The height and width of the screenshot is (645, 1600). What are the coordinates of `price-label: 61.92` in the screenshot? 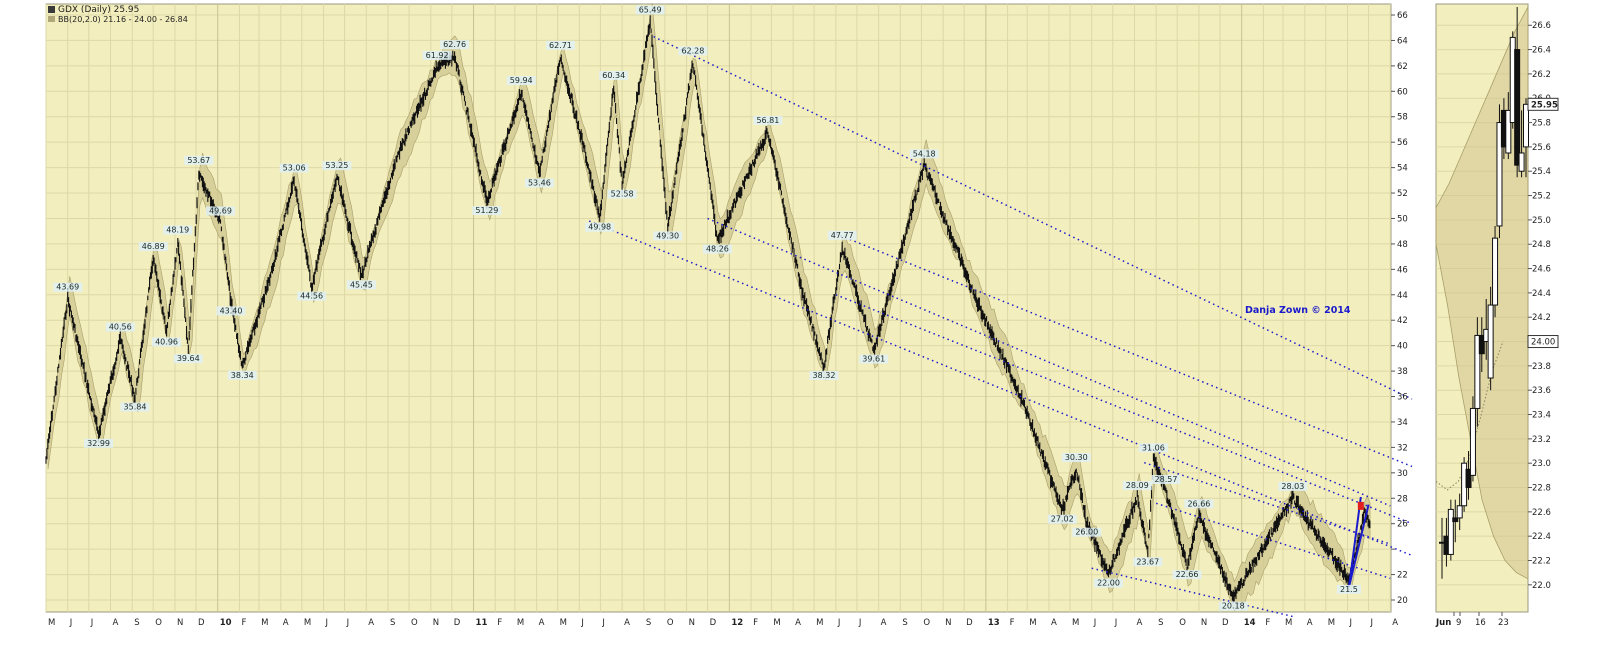 It's located at (437, 55).